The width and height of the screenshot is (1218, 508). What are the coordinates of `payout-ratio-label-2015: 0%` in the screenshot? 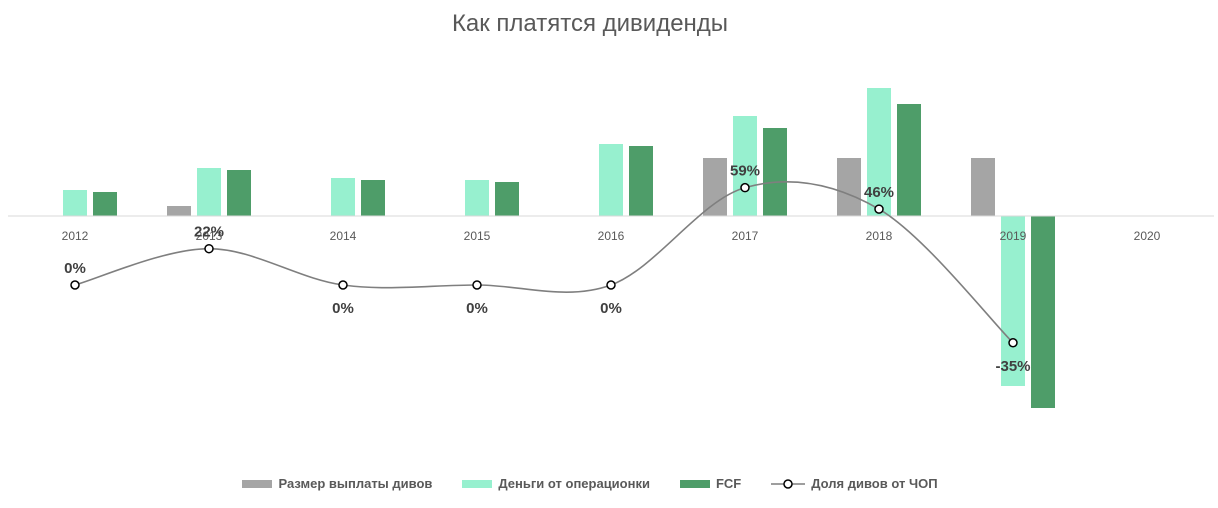 It's located at (477, 308).